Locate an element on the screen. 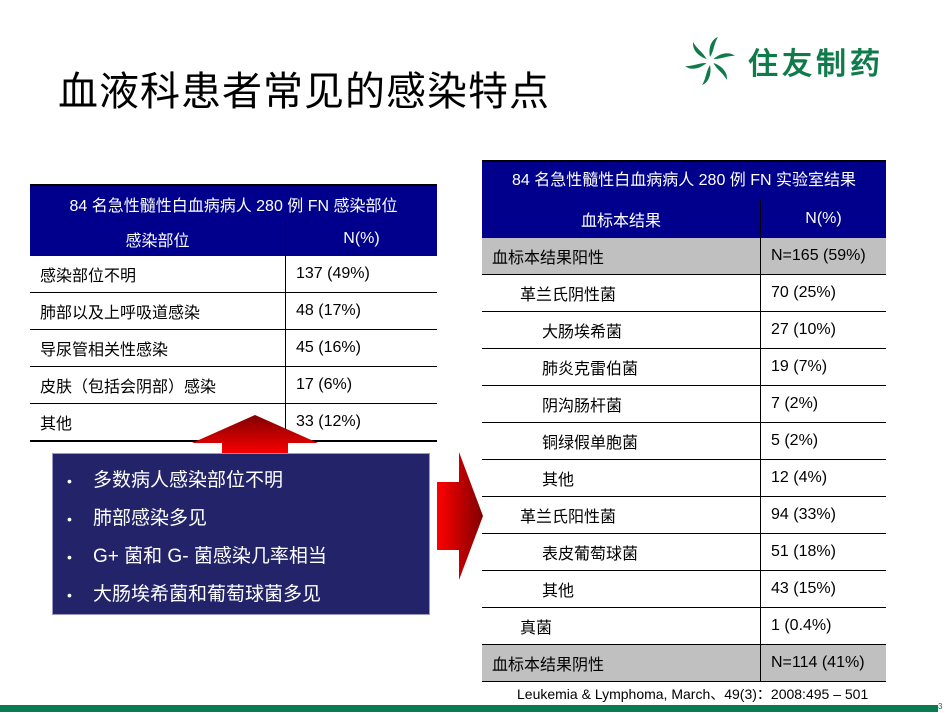  pinwheel-logo-icon is located at coordinates (710, 61).